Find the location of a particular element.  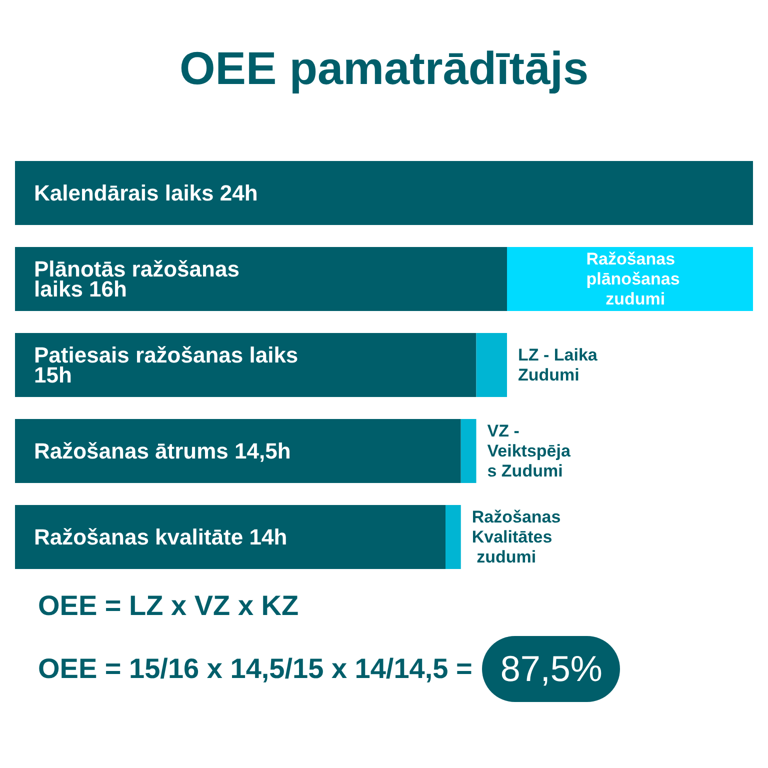

text: 87,5% is located at coordinates (551, 669).